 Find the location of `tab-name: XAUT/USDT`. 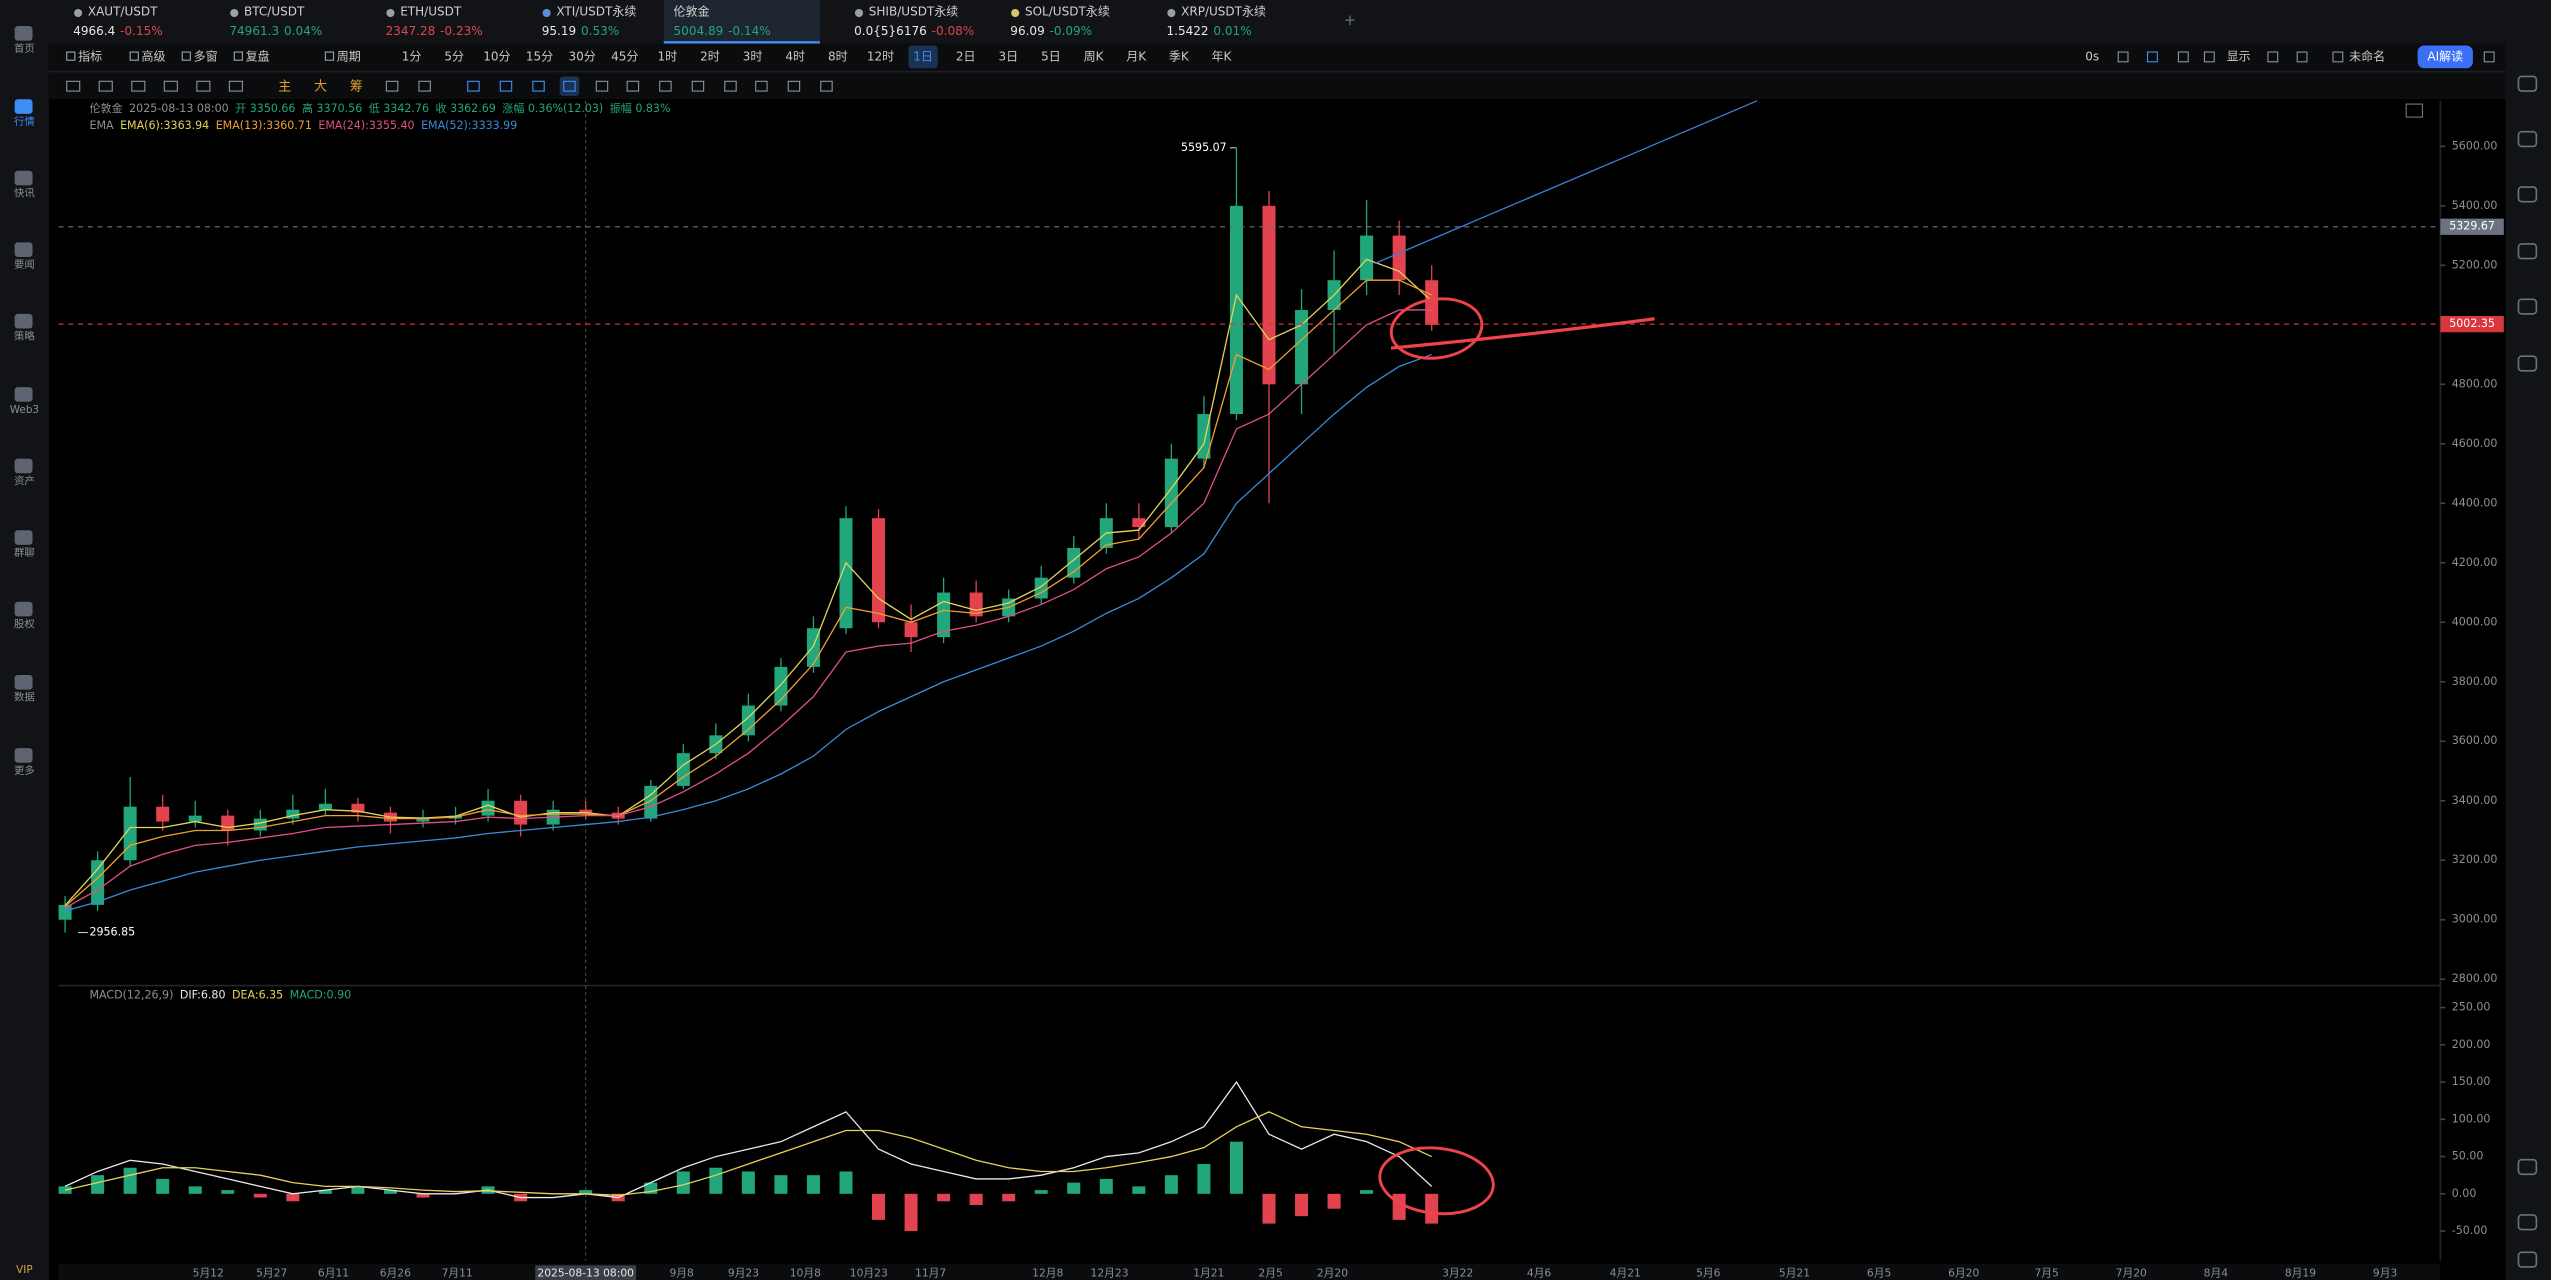

tab-name: XAUT/USDT is located at coordinates (123, 12).